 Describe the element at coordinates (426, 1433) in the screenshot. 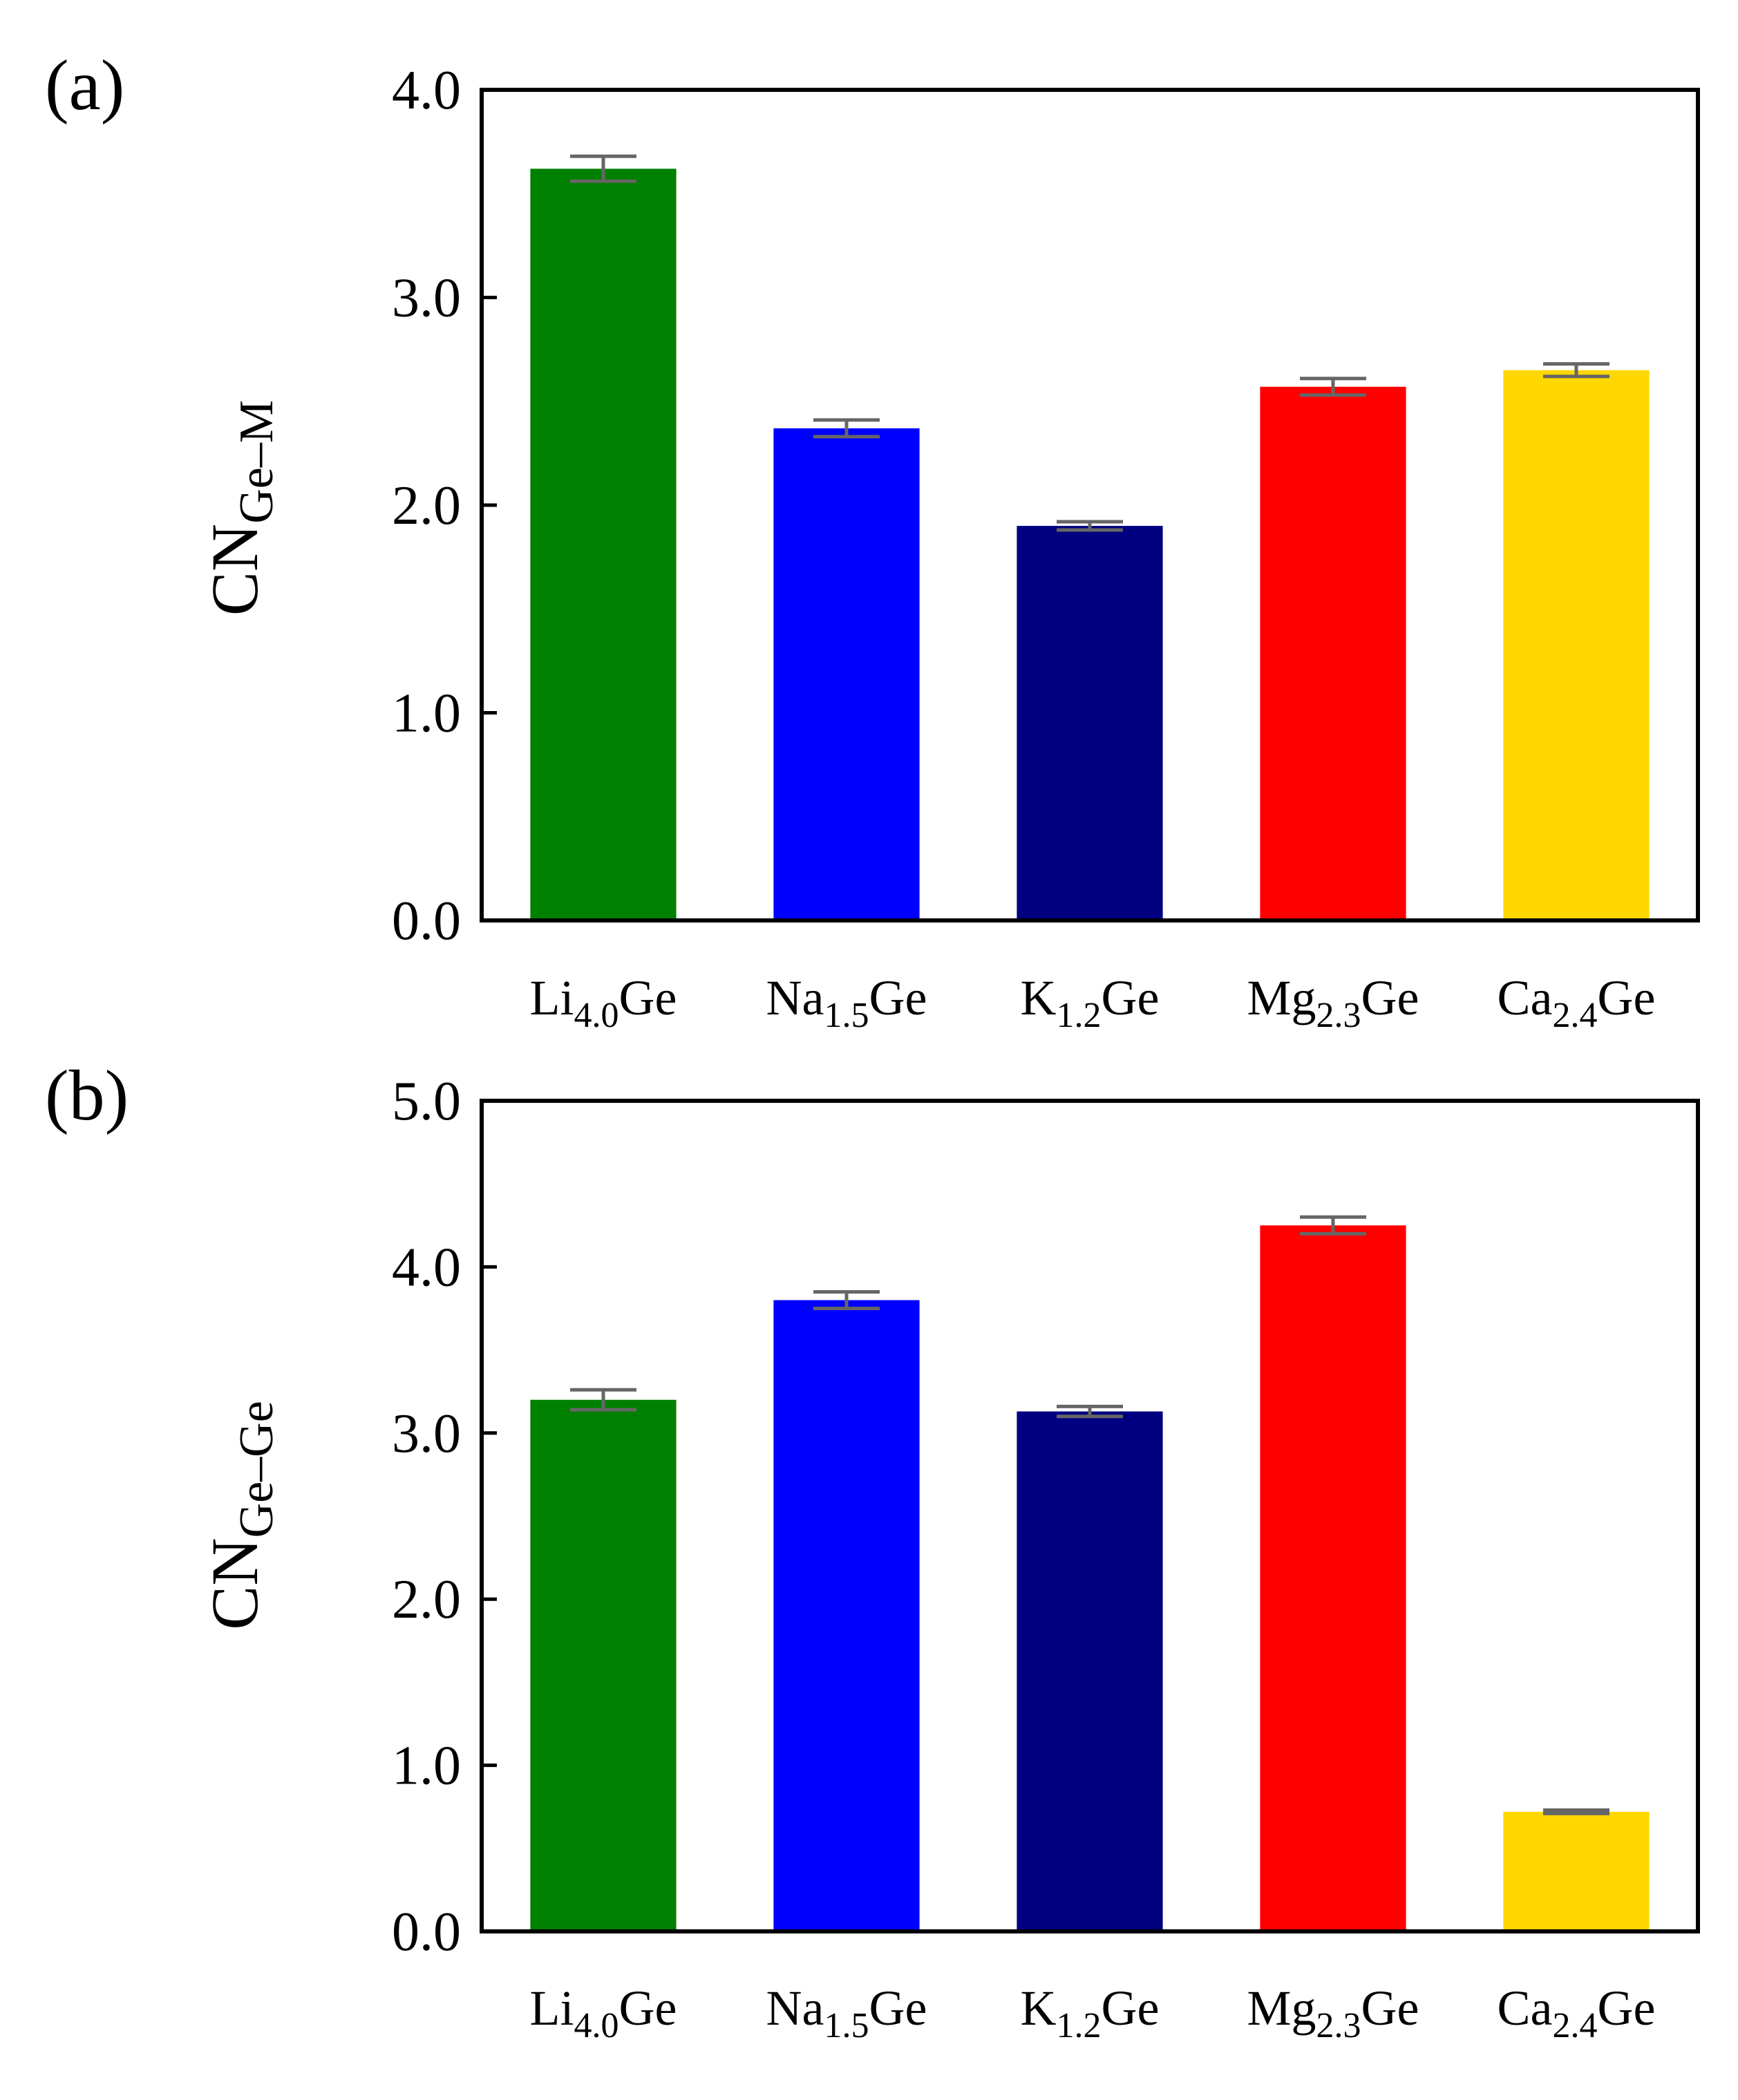

I see `panel-b-y-tick-label: 3.0` at that location.